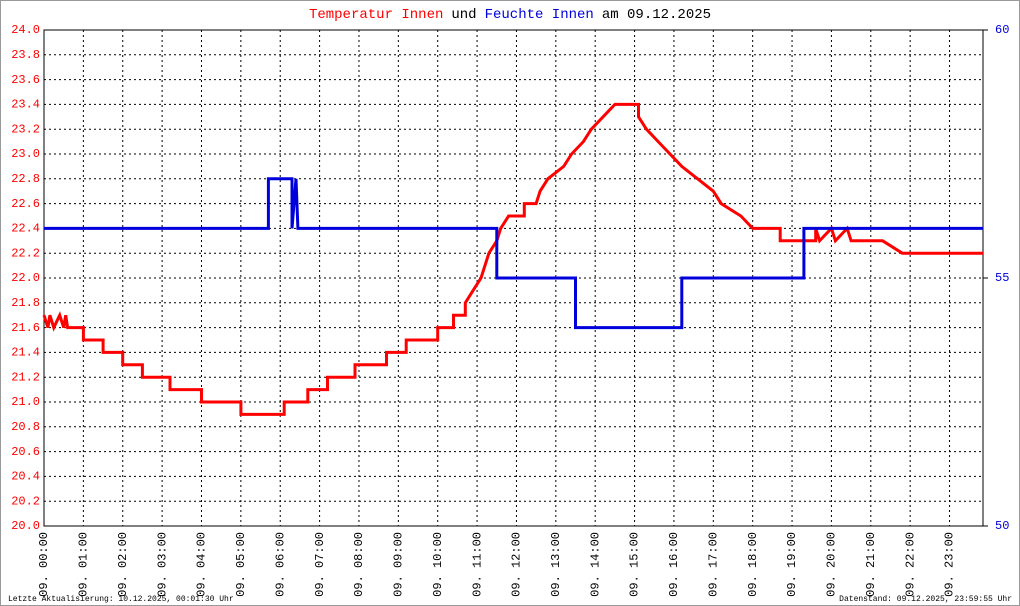 The width and height of the screenshot is (1020, 606). Describe the element at coordinates (25, 353) in the screenshot. I see `y-tick-label: 21.4` at that location.